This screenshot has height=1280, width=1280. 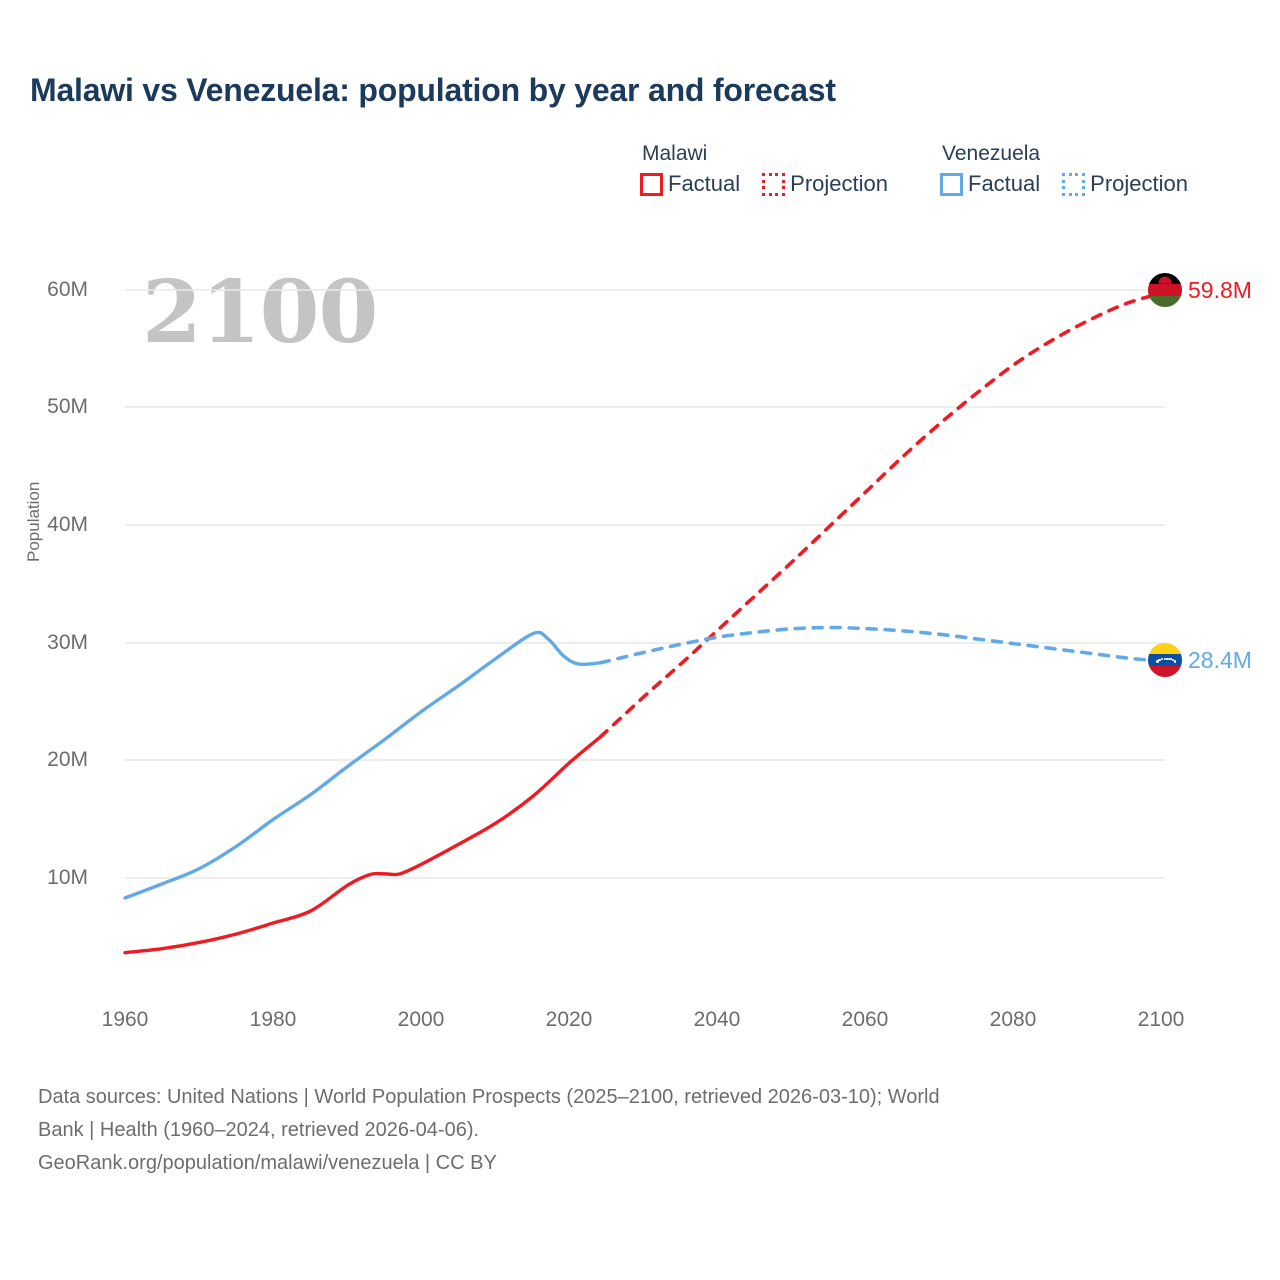 What do you see at coordinates (704, 184) in the screenshot?
I see `legend-label-malawi-factual: Factual` at bounding box center [704, 184].